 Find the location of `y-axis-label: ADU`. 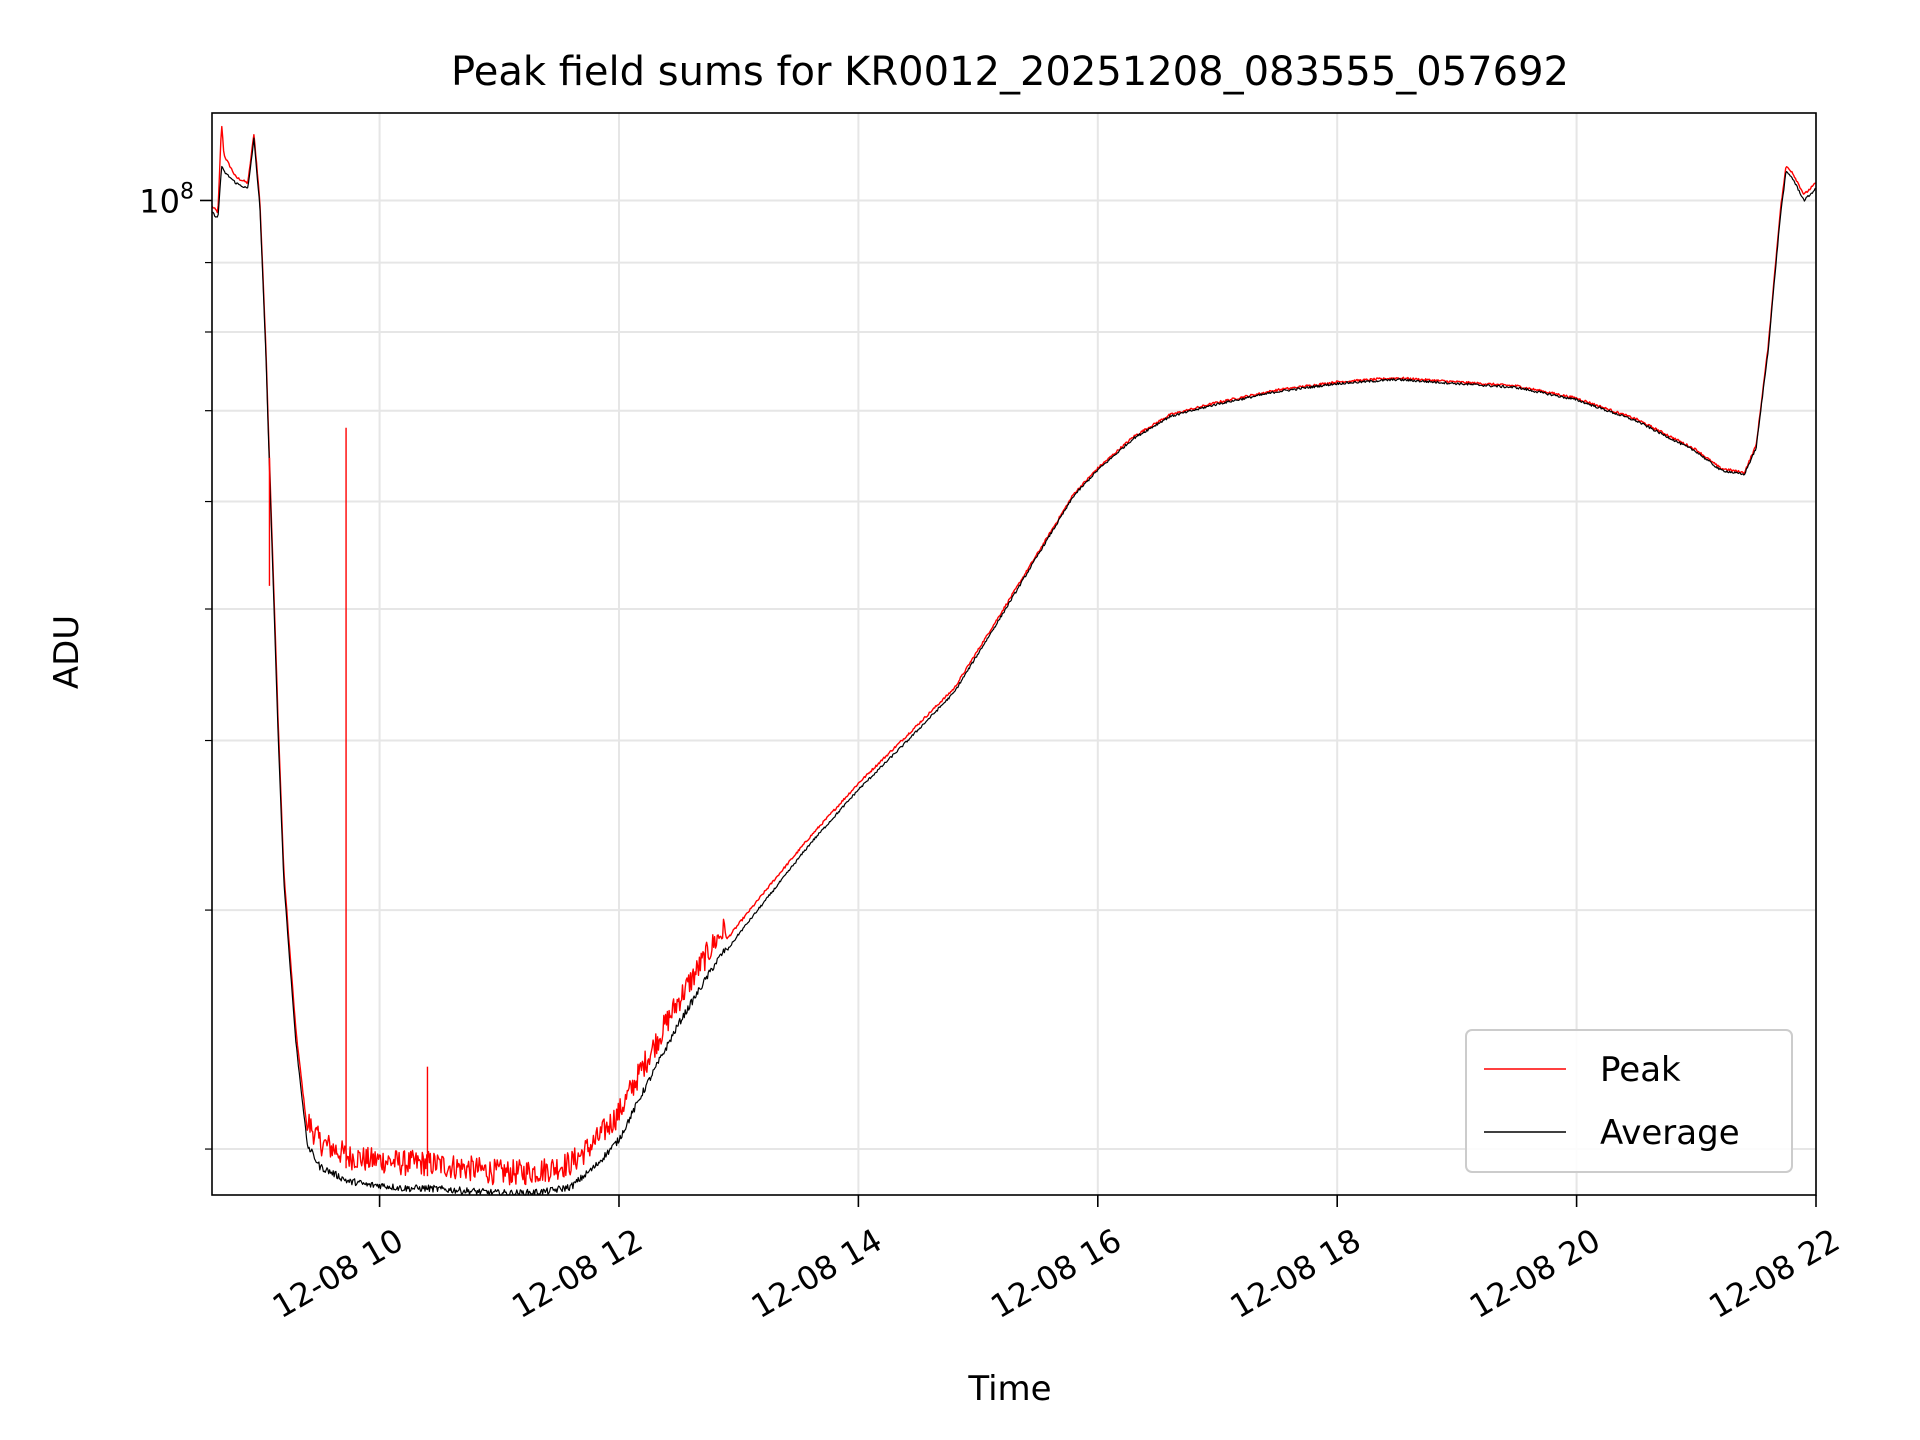

y-axis-label: ADU is located at coordinates (67, 652).